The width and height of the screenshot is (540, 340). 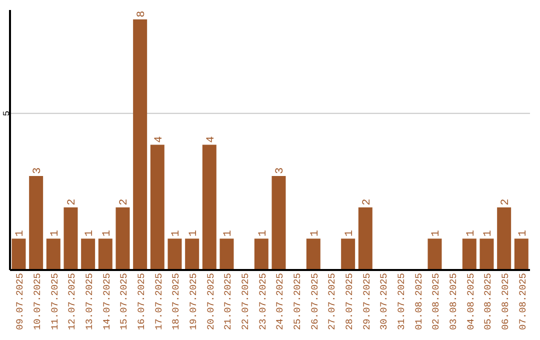 What do you see at coordinates (418, 301) in the screenshot?
I see `x-tick-label: 01.08.2025` at bounding box center [418, 301].